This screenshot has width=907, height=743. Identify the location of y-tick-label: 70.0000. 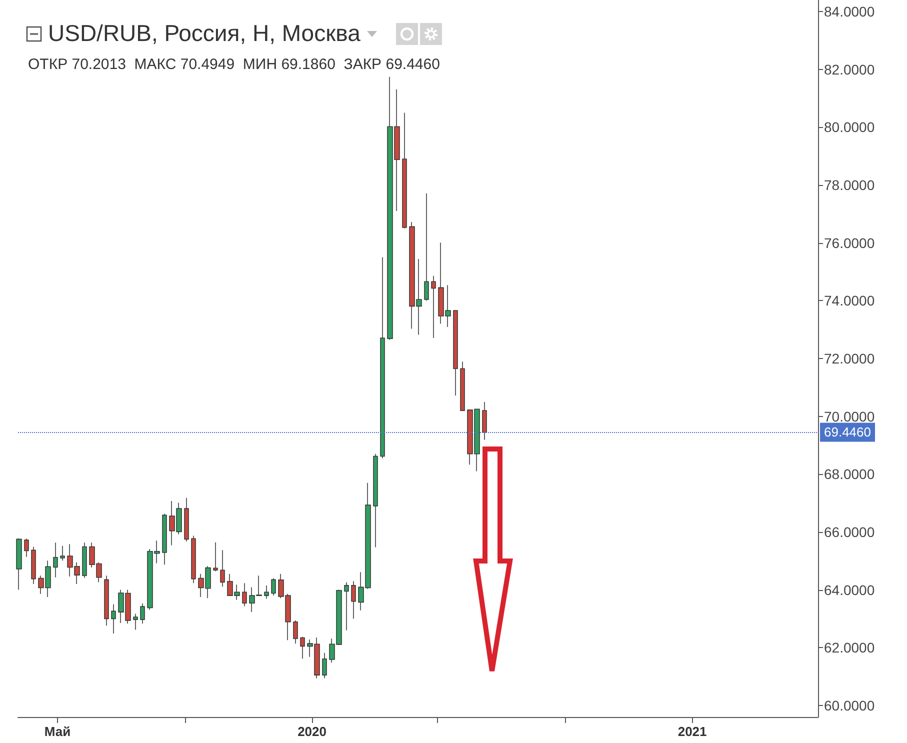
(849, 416).